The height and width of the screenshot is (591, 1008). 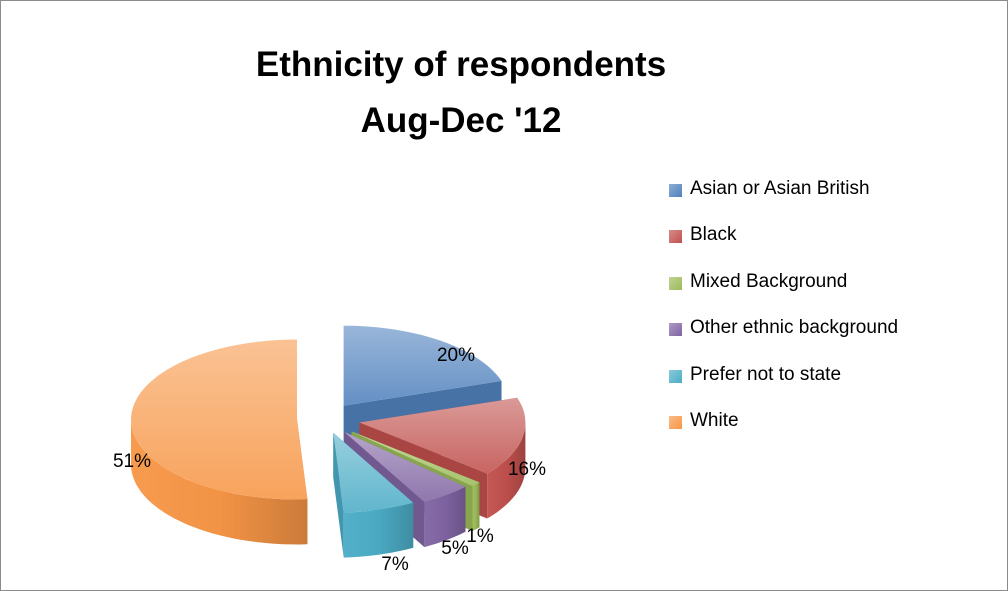 I want to click on data-label-prefer-not-to-state: 7%, so click(x=395, y=564).